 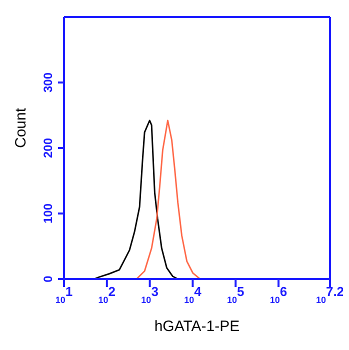 What do you see at coordinates (48, 82) in the screenshot?
I see `y-tick-label: 300` at bounding box center [48, 82].